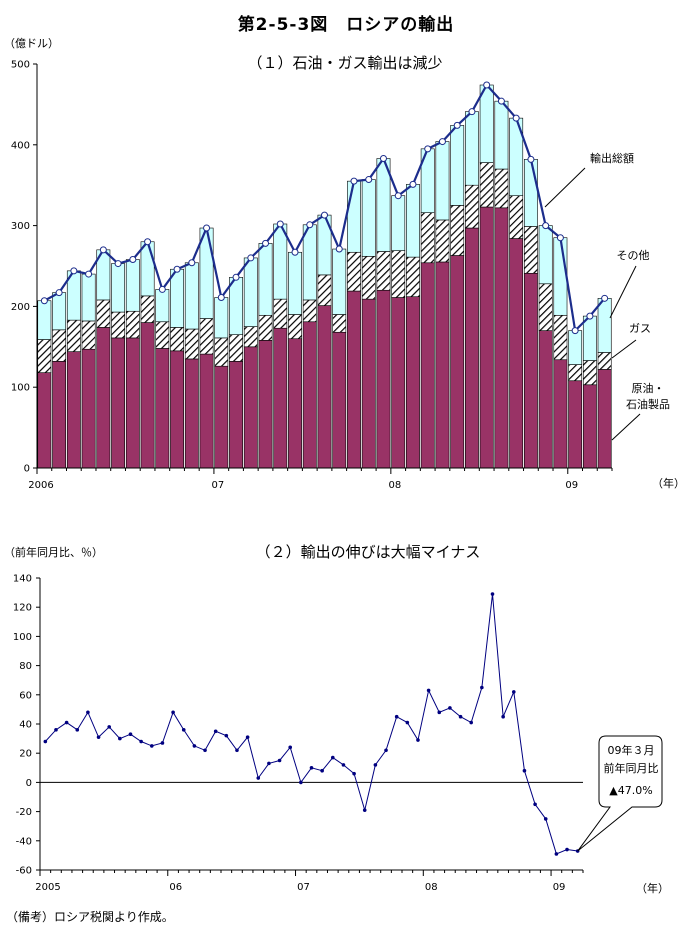 The image size is (692, 931). What do you see at coordinates (624, 349) in the screenshot?
I see `chart1-leader-gas` at bounding box center [624, 349].